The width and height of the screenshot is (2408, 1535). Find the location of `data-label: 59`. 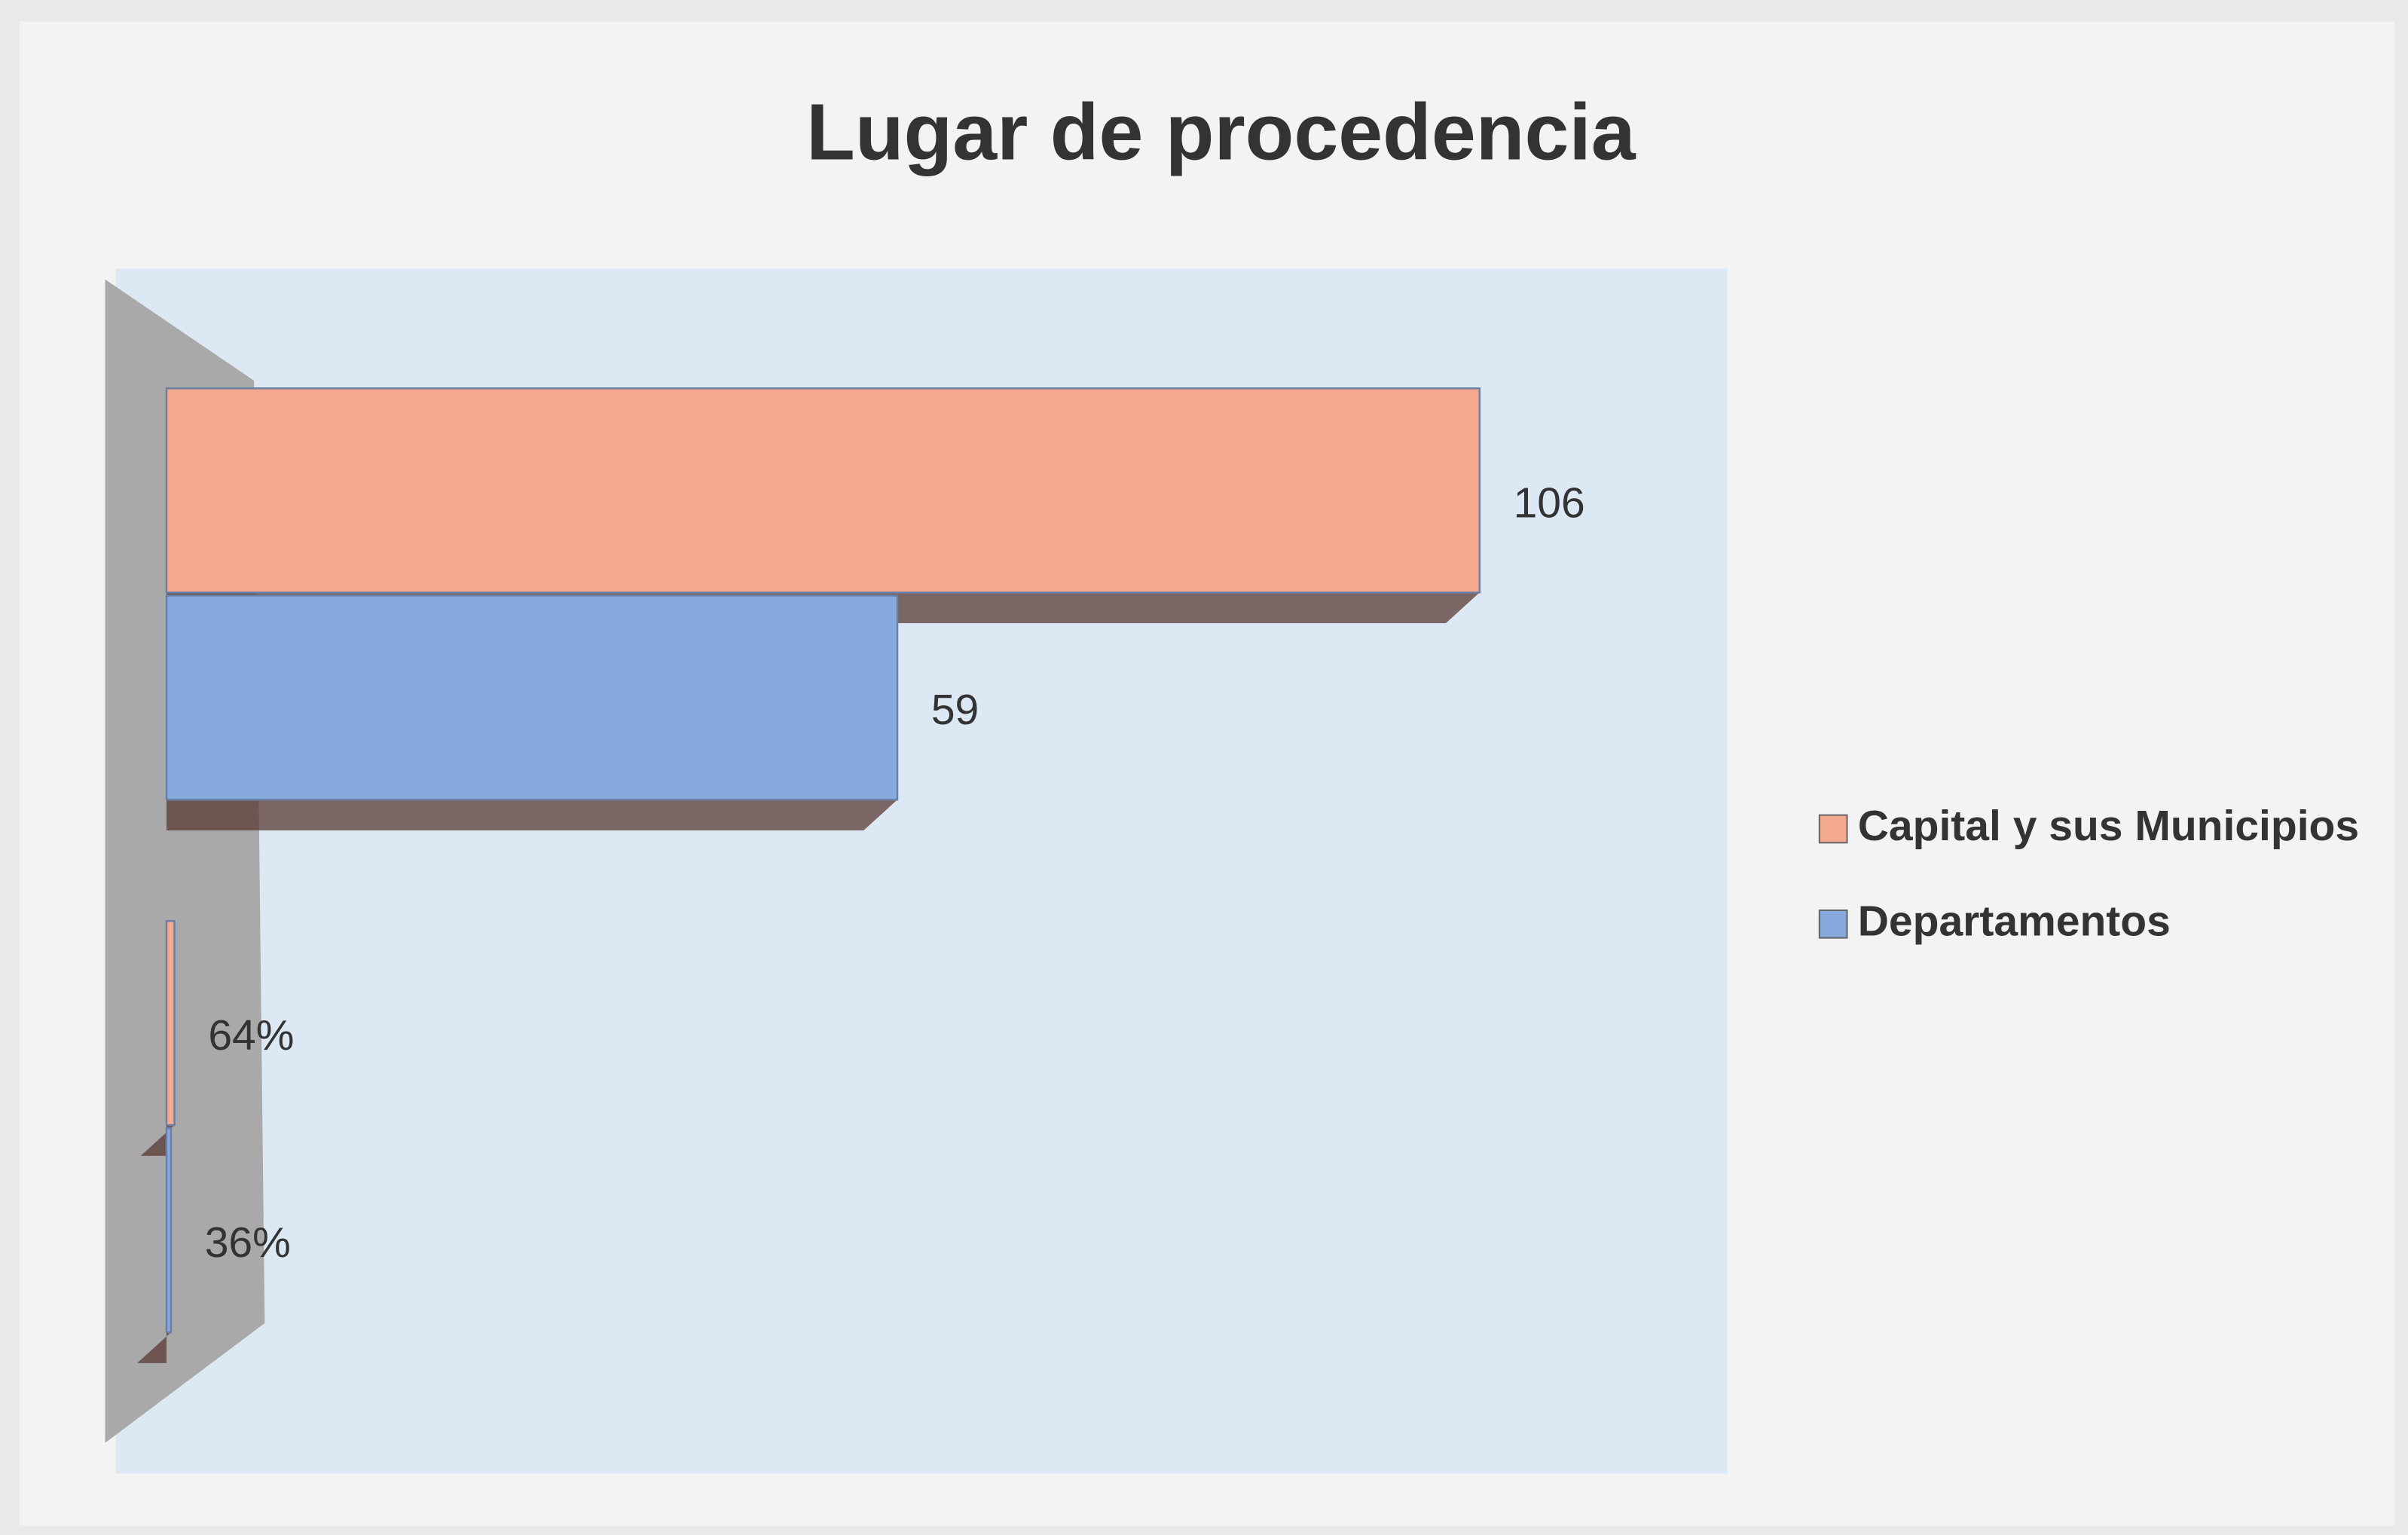

data-label: 59 is located at coordinates (955, 710).